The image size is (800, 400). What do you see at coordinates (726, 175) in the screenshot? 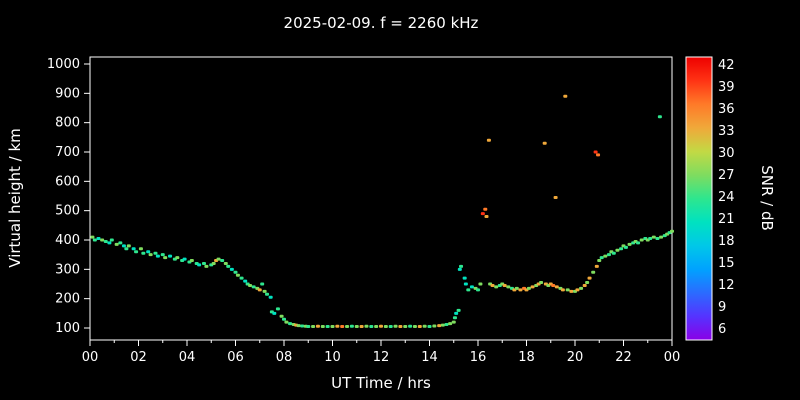
I see `colorbar-tick-label: 27` at bounding box center [726, 175].